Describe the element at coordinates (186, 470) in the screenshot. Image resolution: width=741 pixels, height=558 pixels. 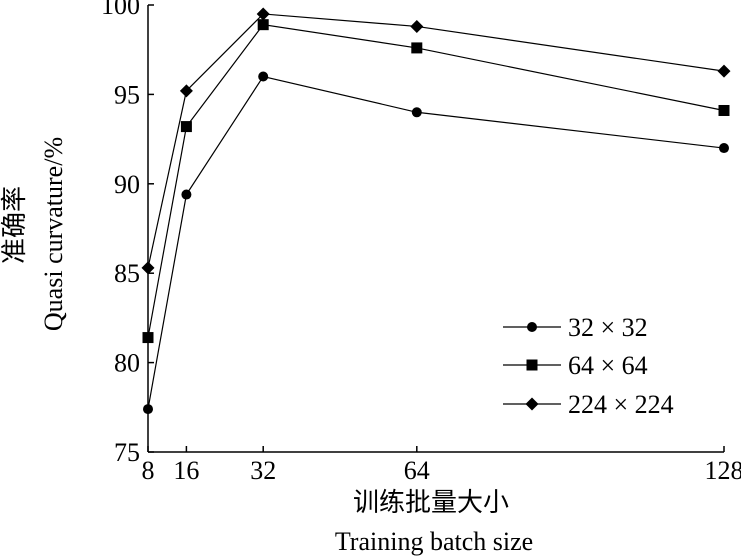
I see `x-tick-label: 16` at that location.